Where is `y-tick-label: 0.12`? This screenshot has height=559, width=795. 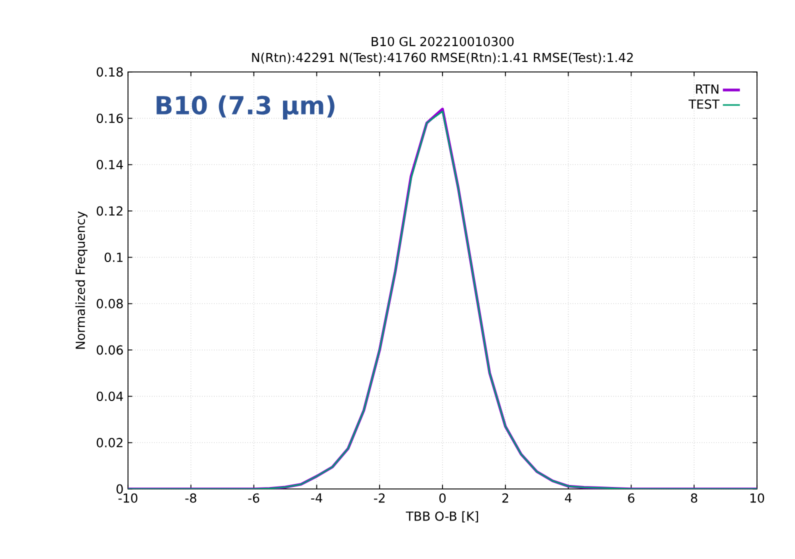
y-tick-label: 0.12 is located at coordinates (109, 211).